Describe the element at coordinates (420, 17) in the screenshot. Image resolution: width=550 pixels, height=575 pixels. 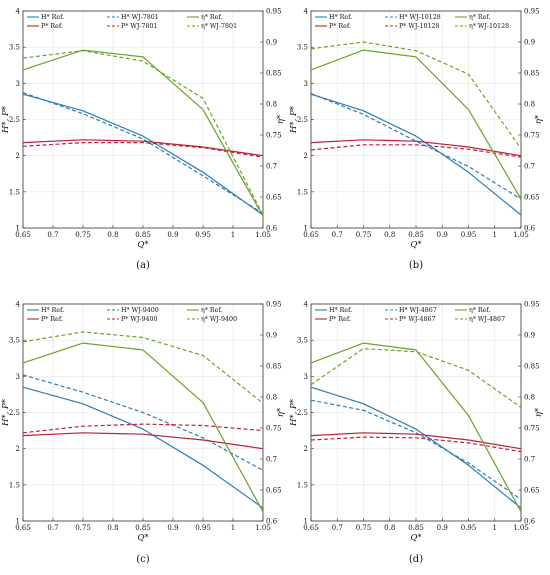
I see `legend-entry: H* WJ-10128` at that location.